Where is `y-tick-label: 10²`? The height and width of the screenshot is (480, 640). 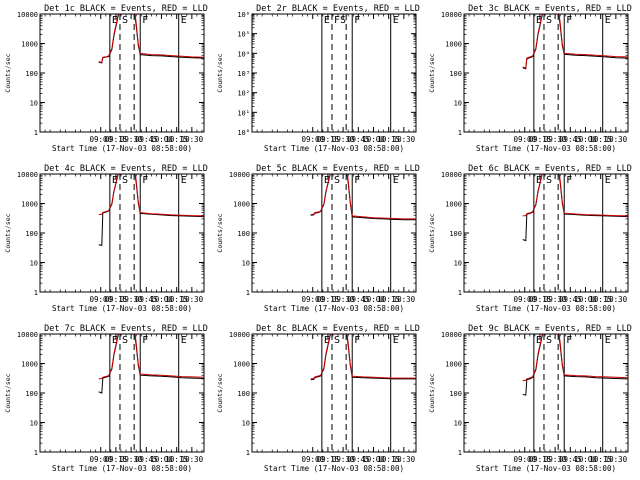
y-tick-label: 10² is located at coordinates (243, 94).